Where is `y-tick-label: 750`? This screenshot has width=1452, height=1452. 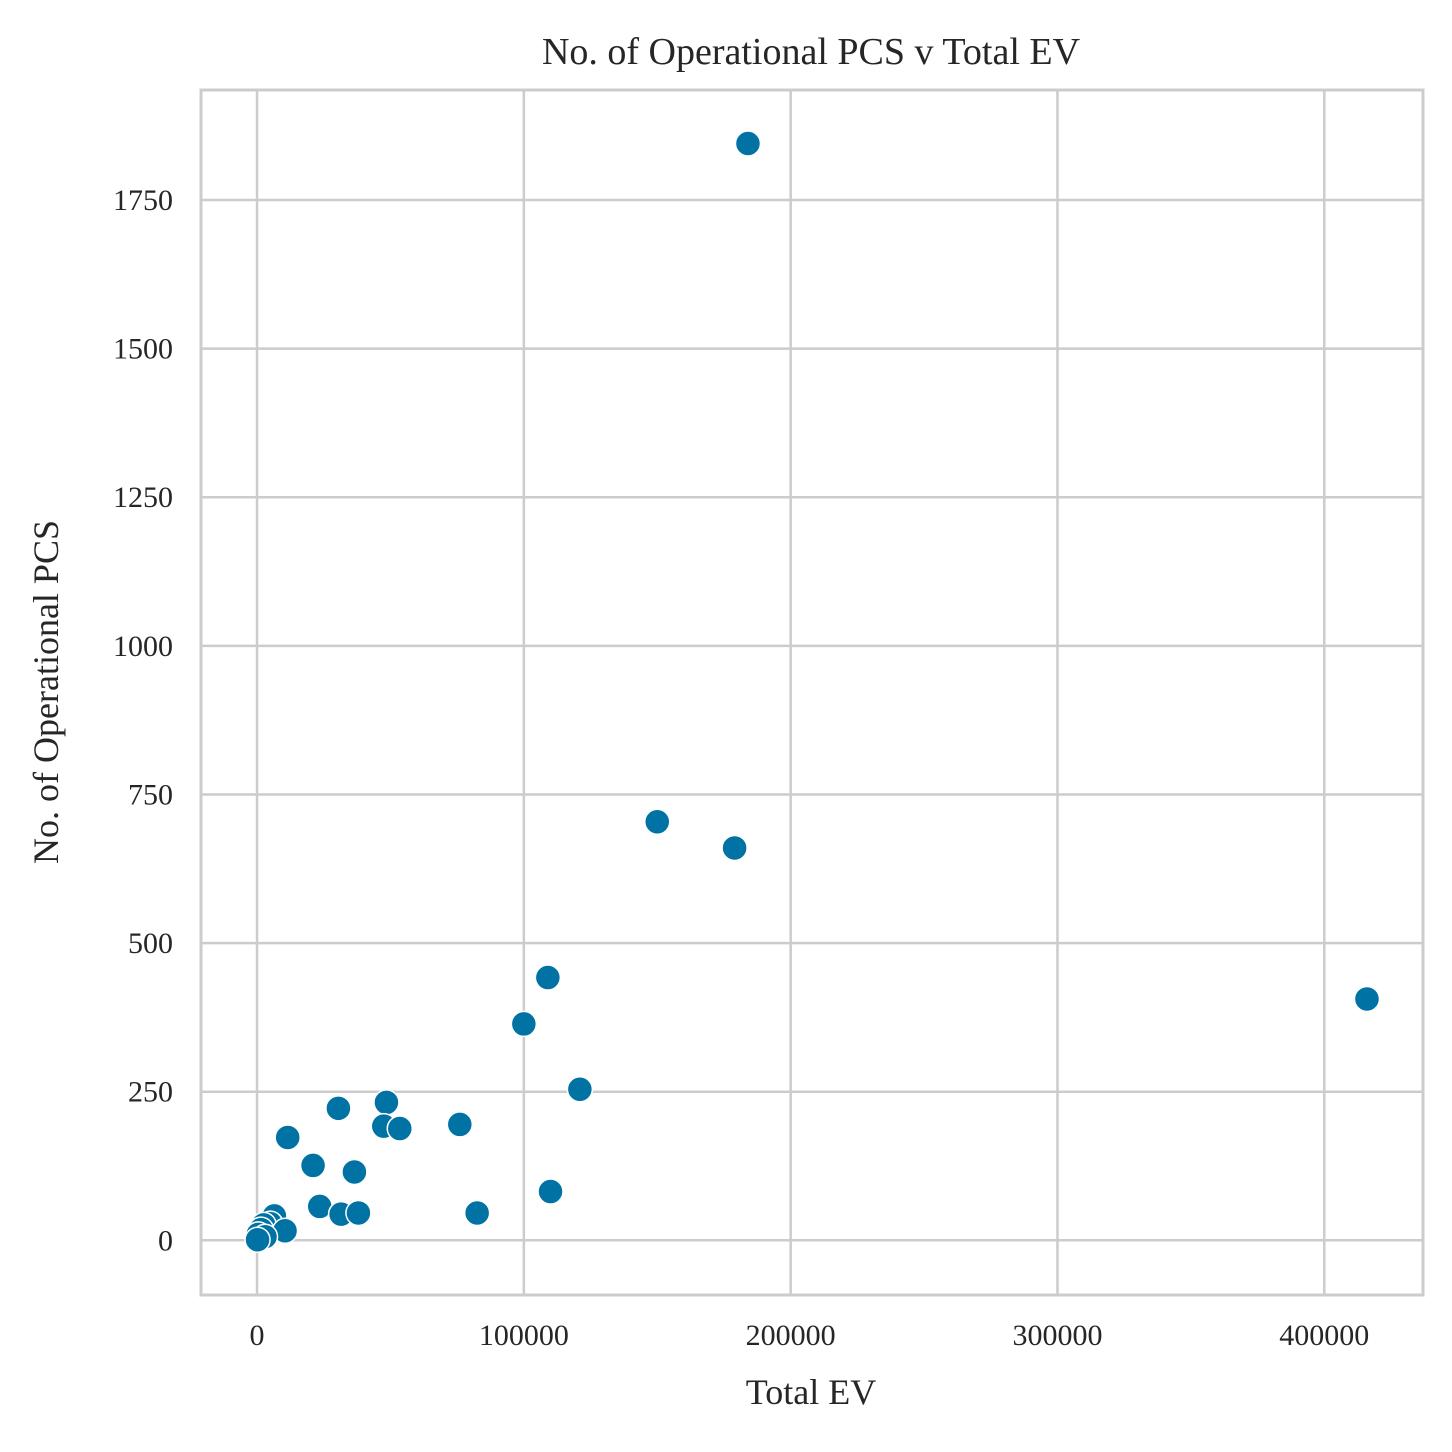 y-tick-label: 750 is located at coordinates (150, 794).